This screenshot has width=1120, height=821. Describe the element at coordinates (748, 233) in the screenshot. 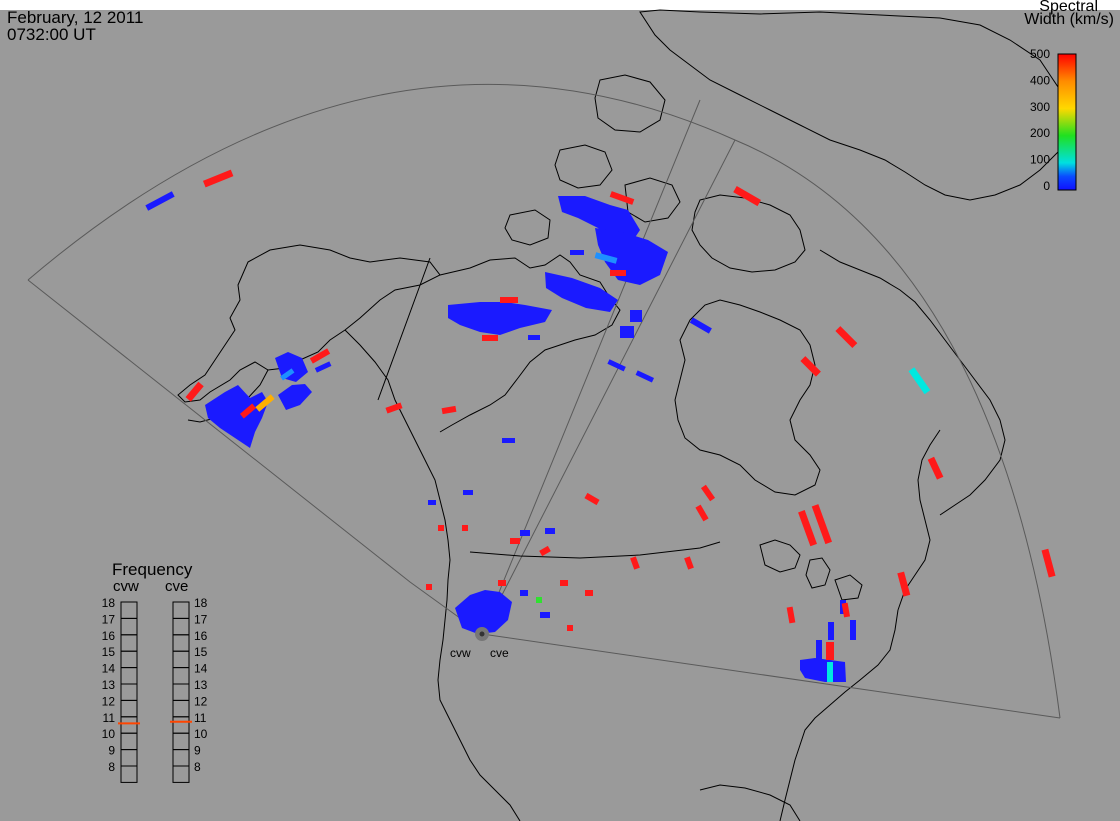

I see `coastline-baffin` at that location.